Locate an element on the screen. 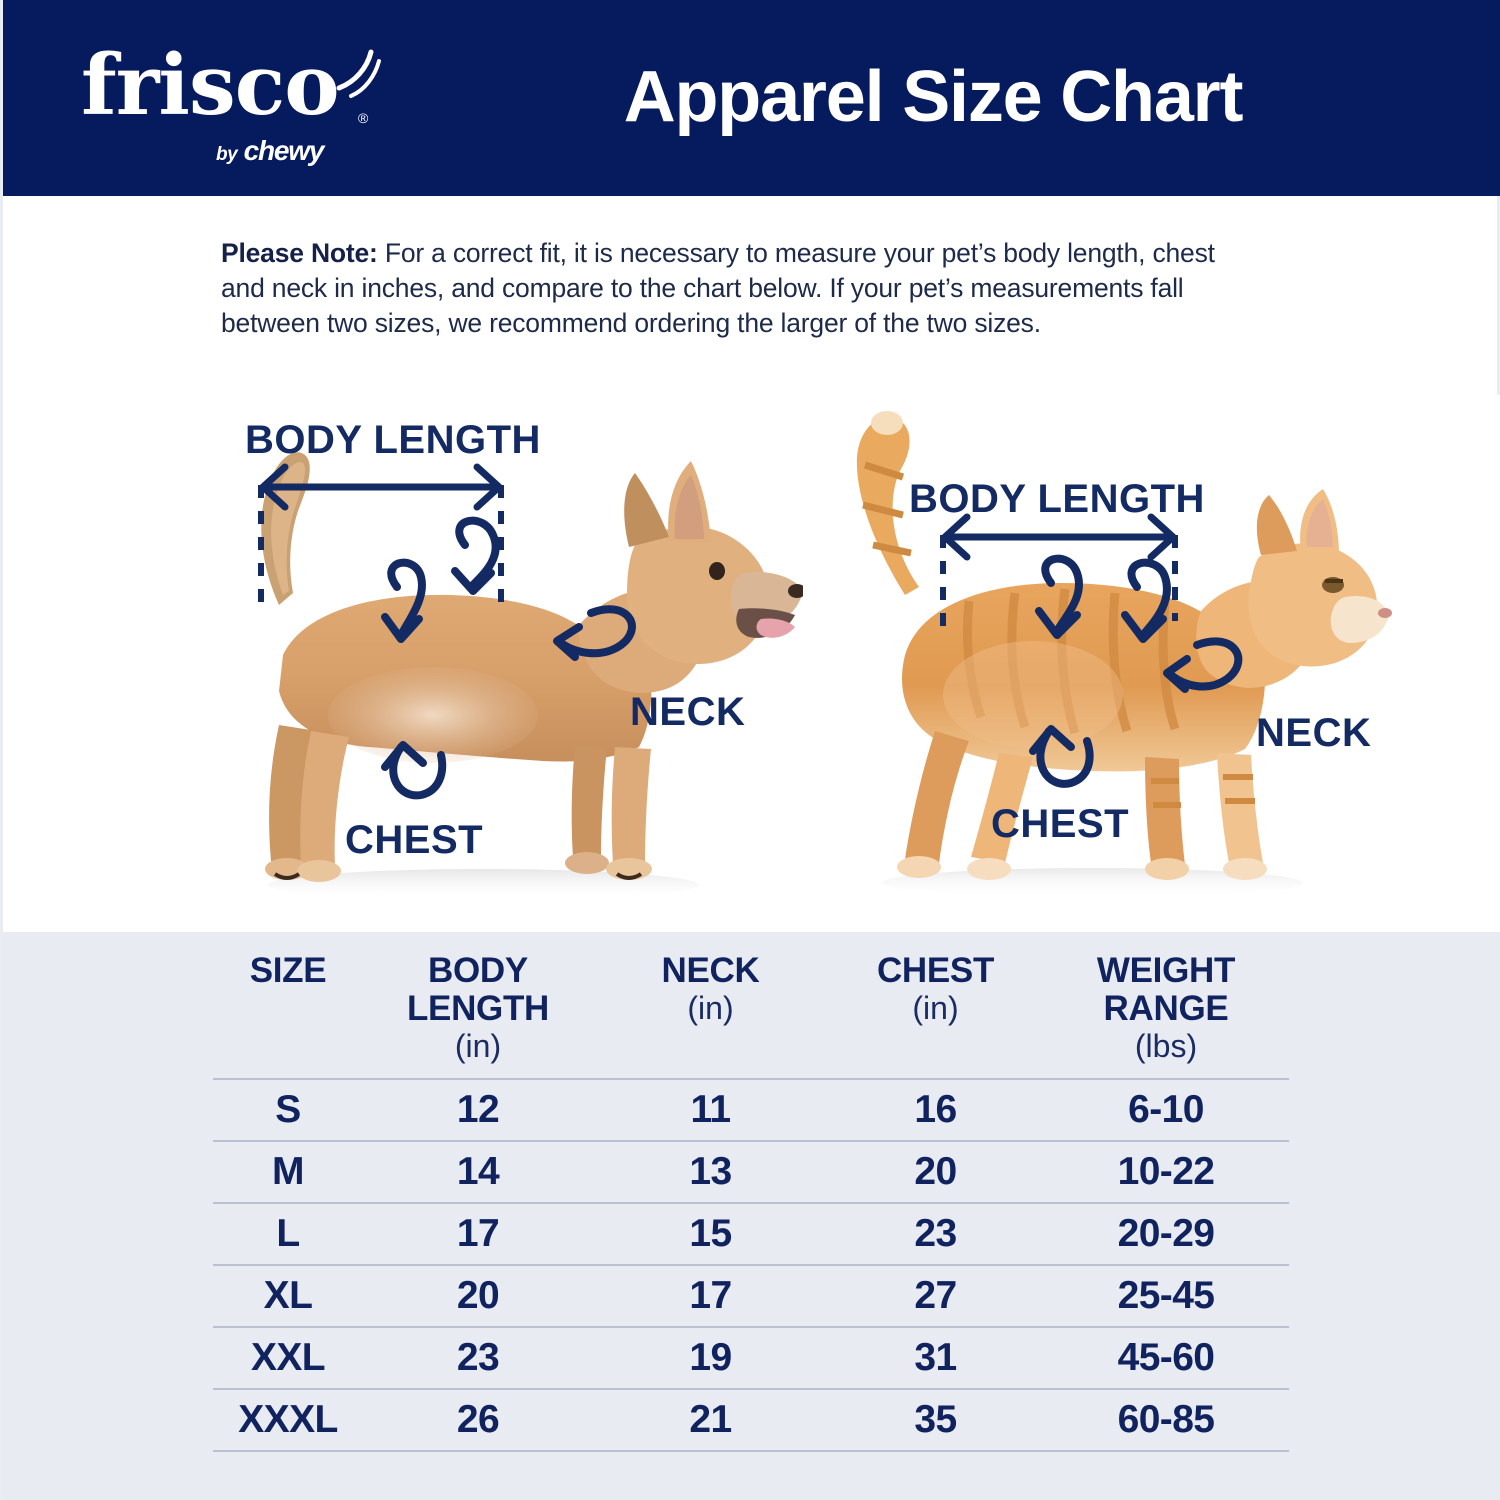  cell-size: S is located at coordinates (288, 1109).